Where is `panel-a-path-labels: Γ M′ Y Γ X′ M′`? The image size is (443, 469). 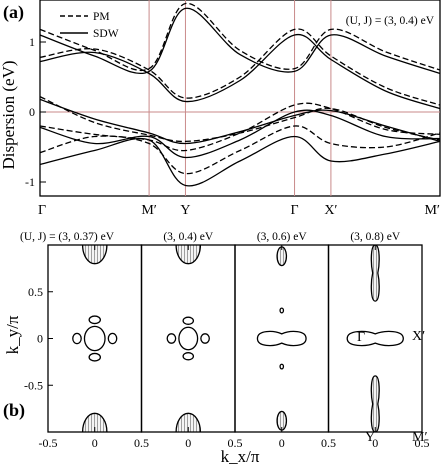 panel-a-path-labels: Γ M′ Y Γ X′ M′ is located at coordinates (239, 210).